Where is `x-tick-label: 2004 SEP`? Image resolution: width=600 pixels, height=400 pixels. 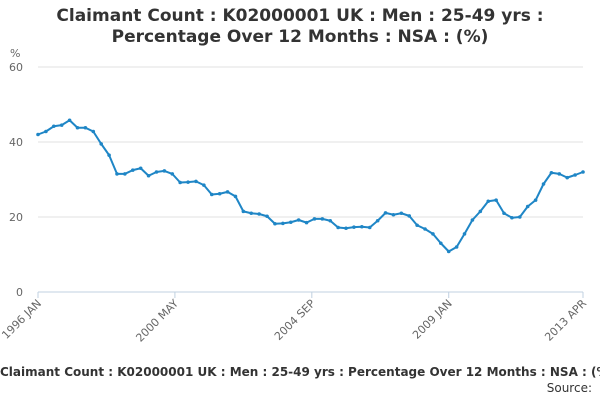 x-tick-label: 2004 SEP is located at coordinates (295, 320).